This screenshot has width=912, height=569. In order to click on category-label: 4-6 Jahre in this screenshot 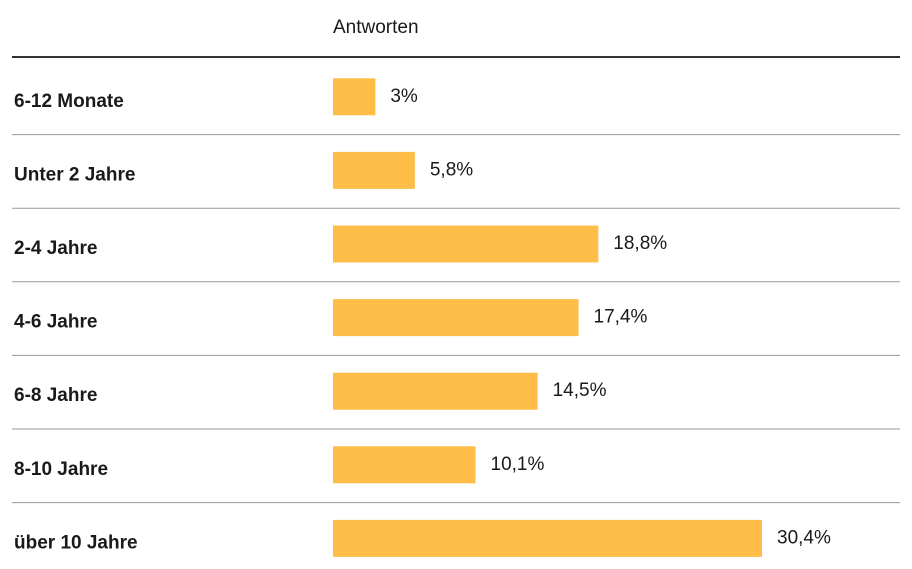, I will do `click(55, 322)`.